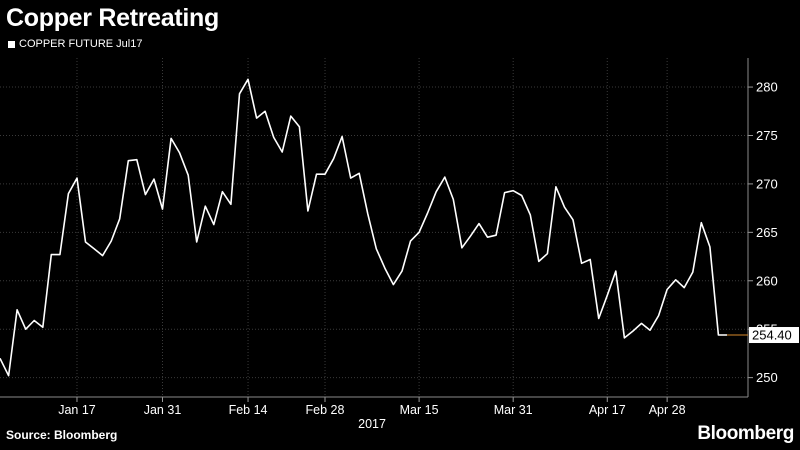  I want to click on x-tick-label: Feb 28, so click(325, 410).